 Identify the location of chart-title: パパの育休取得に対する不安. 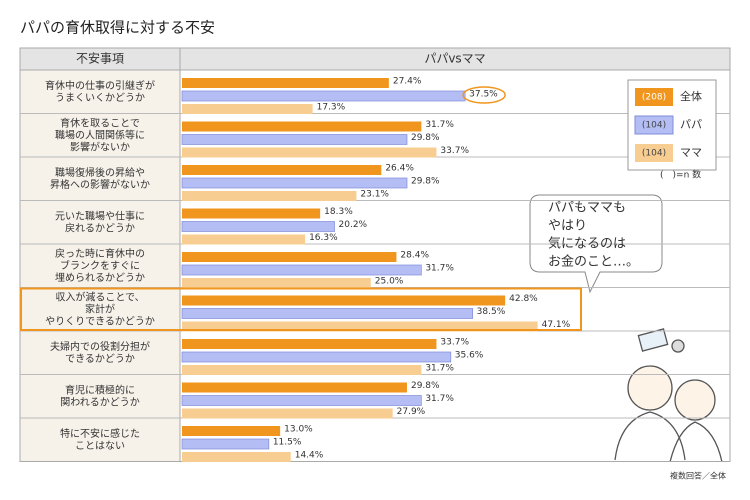
(117, 28).